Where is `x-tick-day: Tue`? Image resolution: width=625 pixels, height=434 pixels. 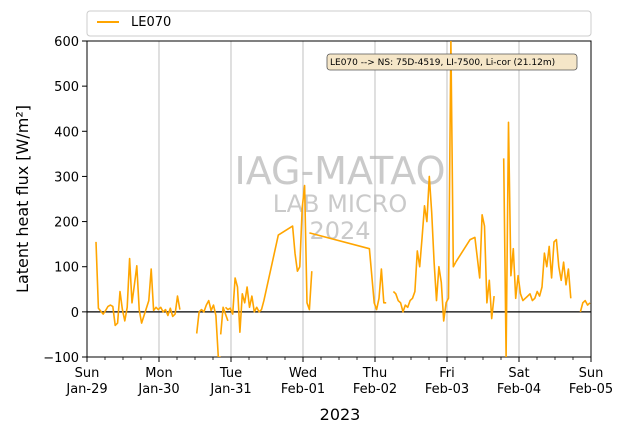 x-tick-day: Tue is located at coordinates (230, 373).